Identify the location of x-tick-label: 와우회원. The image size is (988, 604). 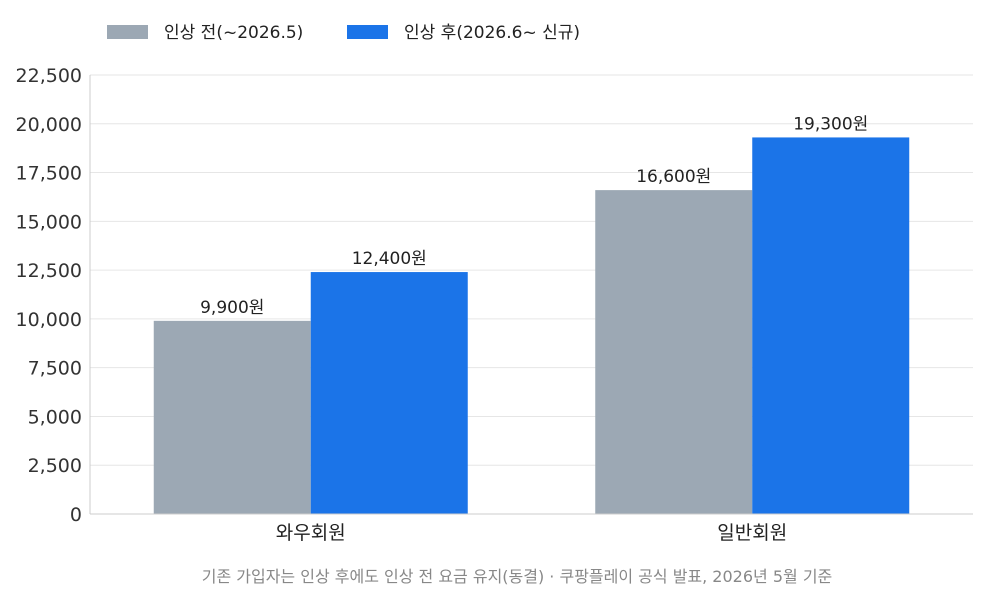
(311, 533).